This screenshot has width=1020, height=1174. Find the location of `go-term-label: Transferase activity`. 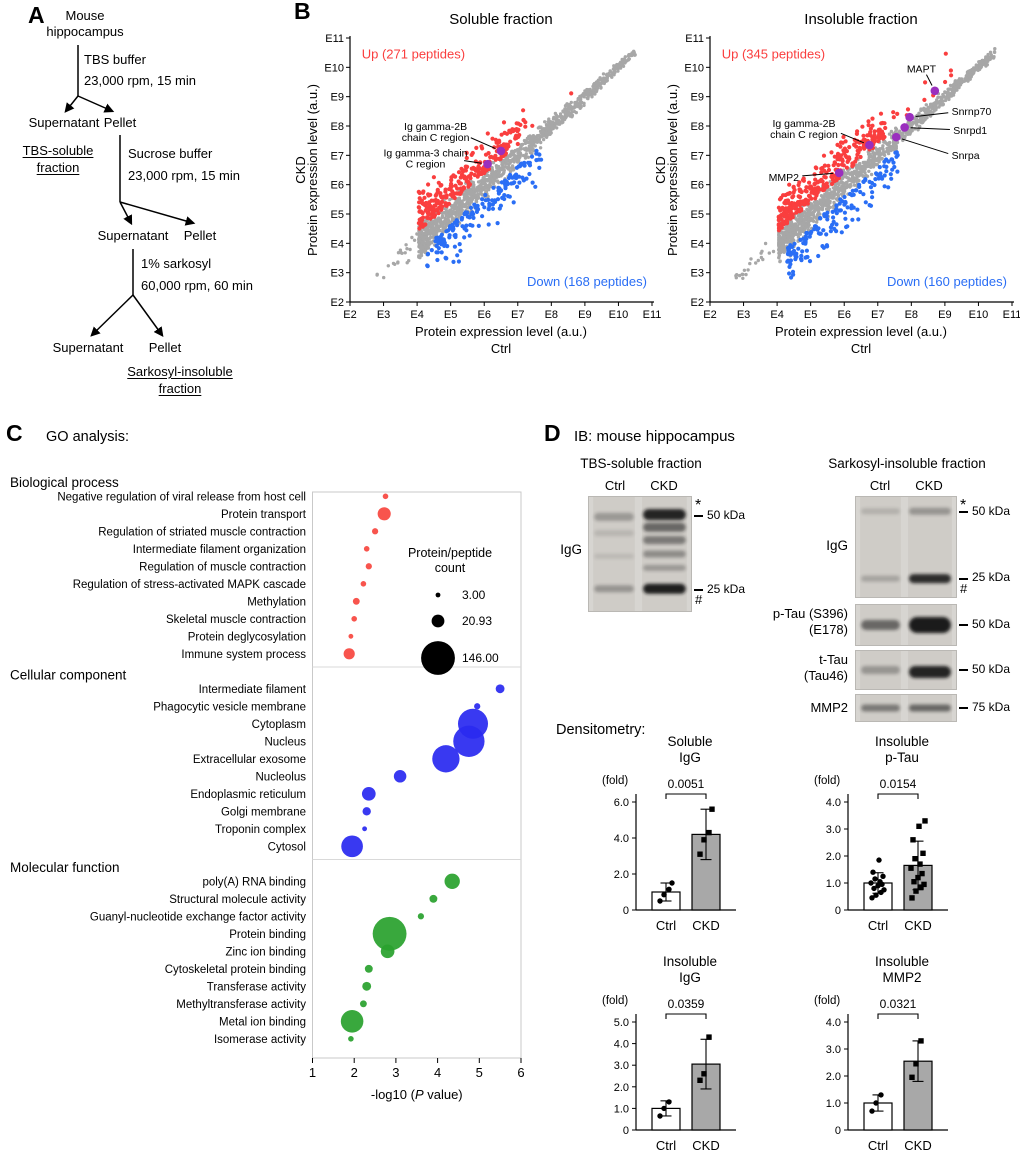

go-term-label: Transferase activity is located at coordinates (257, 988).